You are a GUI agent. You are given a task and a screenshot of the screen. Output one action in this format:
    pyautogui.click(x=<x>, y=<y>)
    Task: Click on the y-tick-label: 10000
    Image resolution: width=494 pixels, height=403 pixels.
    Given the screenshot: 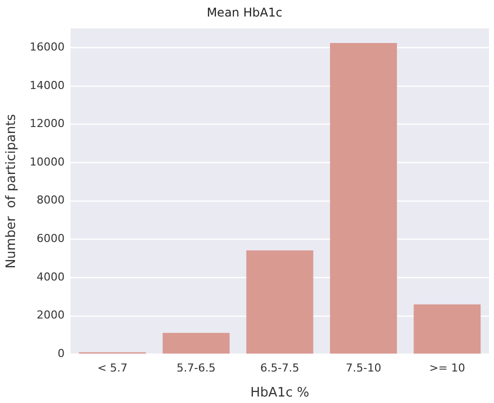 What is the action you would take?
    pyautogui.click(x=47, y=161)
    